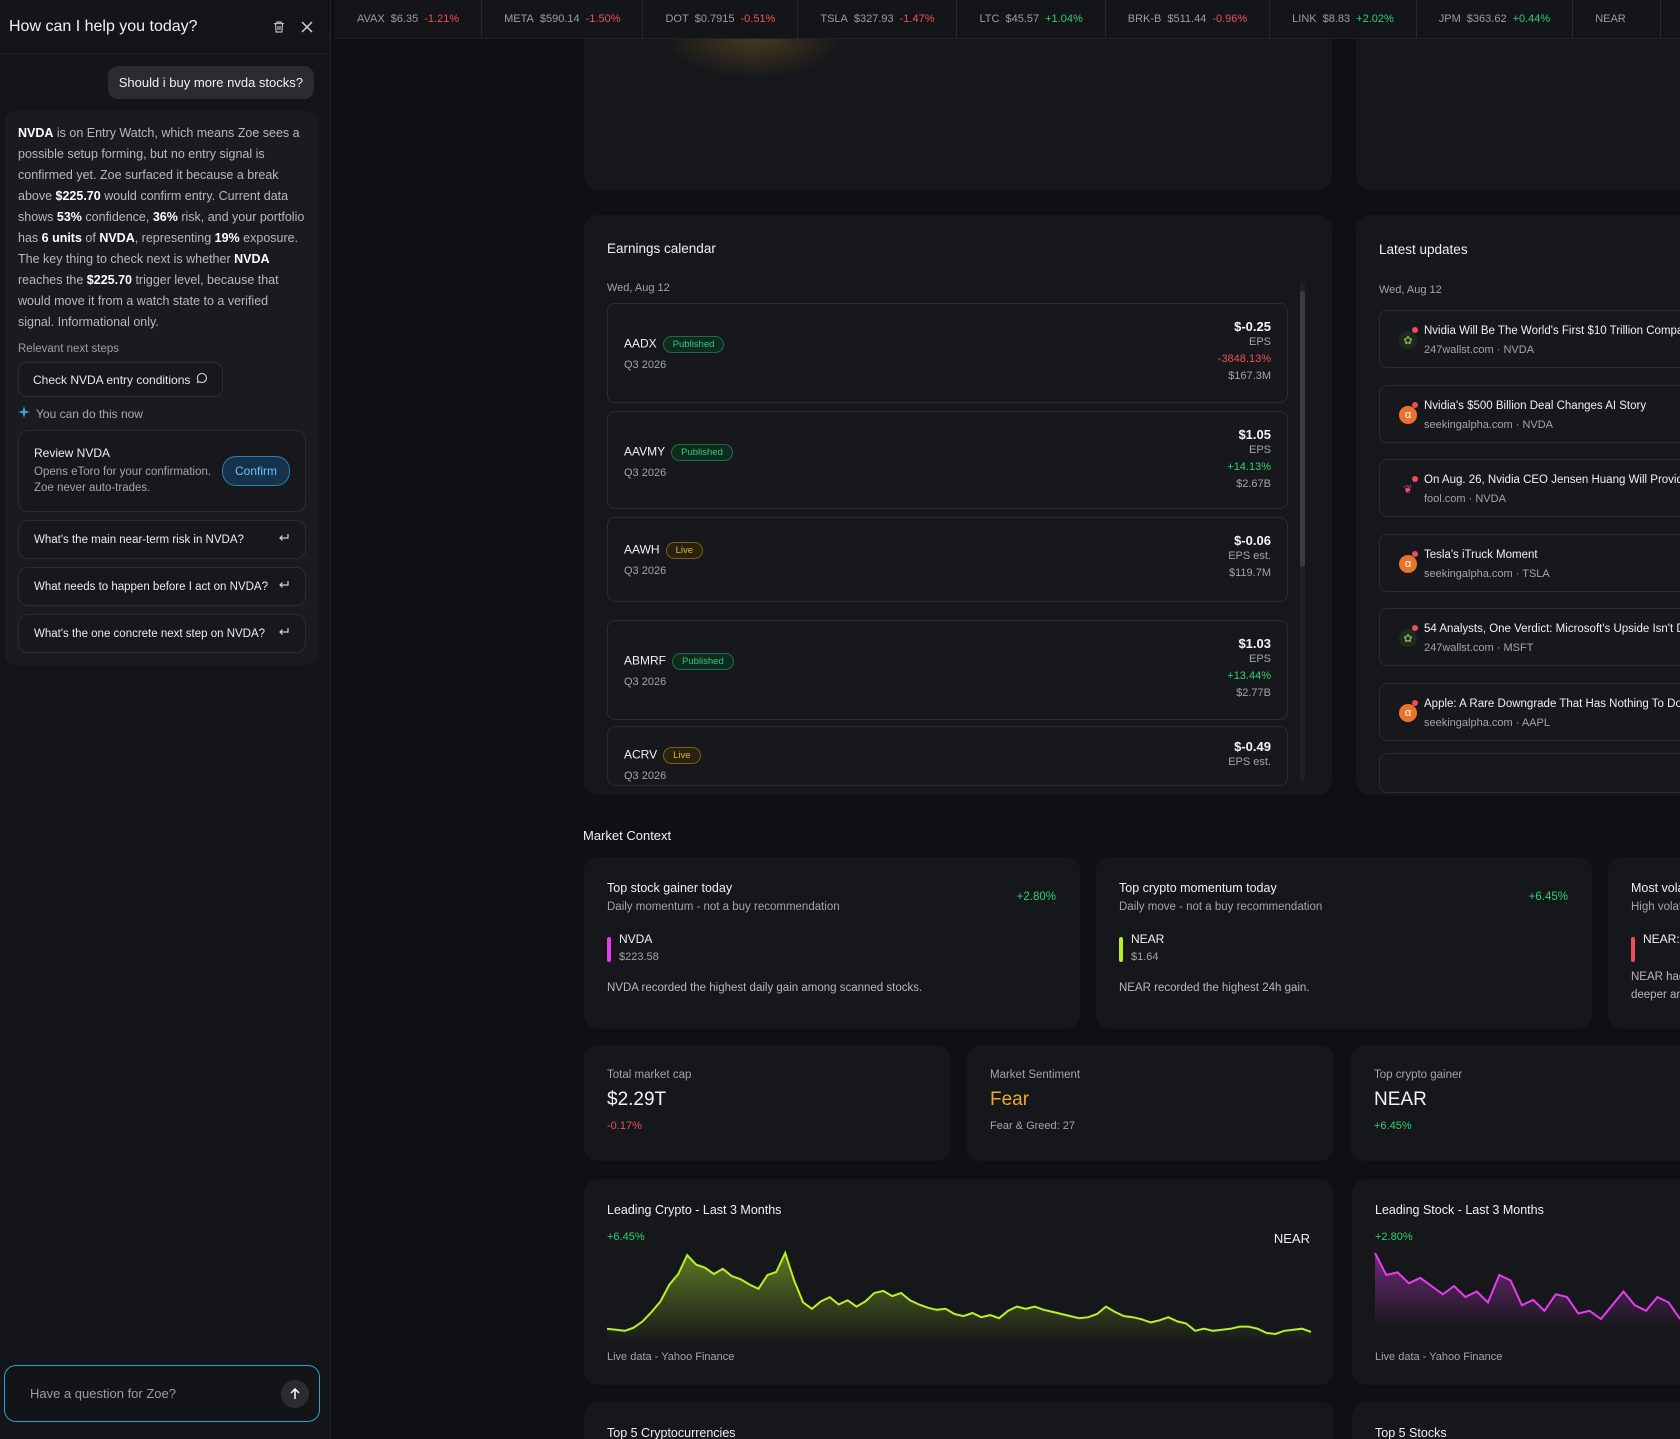 This screenshot has width=1680, height=1439. Describe the element at coordinates (1064, 19) in the screenshot. I see `ticker-change: +1.04%` at that location.